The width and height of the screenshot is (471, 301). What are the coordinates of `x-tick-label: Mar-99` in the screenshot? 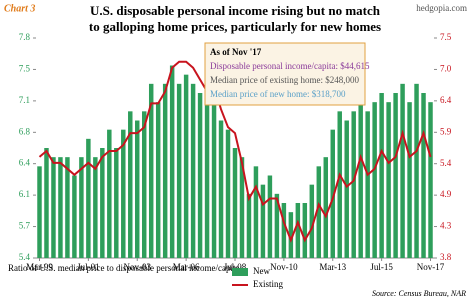 It's located at (39, 267).